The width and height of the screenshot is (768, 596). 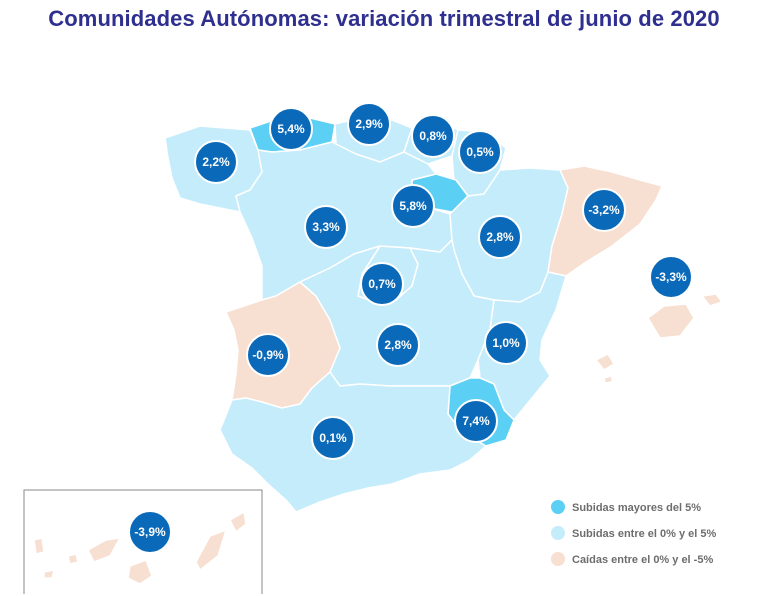 I want to click on value-label-extremadura: -0,9%, so click(x=268, y=355).